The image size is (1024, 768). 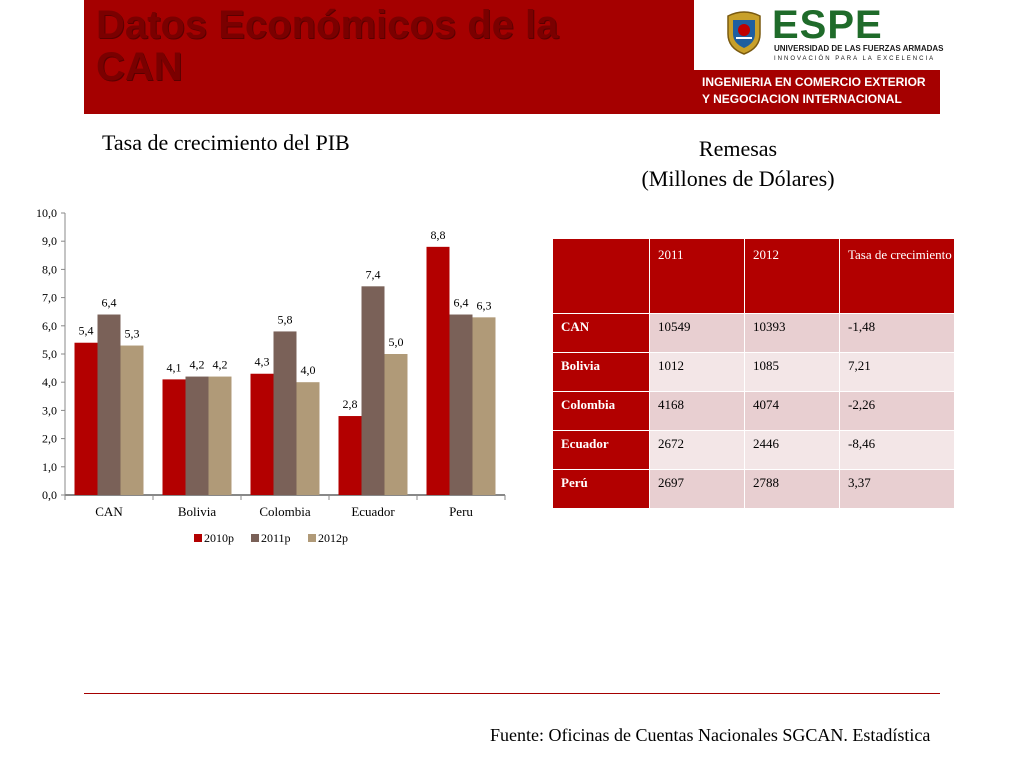 What do you see at coordinates (350, 404) in the screenshot?
I see `data-label: 2,8` at bounding box center [350, 404].